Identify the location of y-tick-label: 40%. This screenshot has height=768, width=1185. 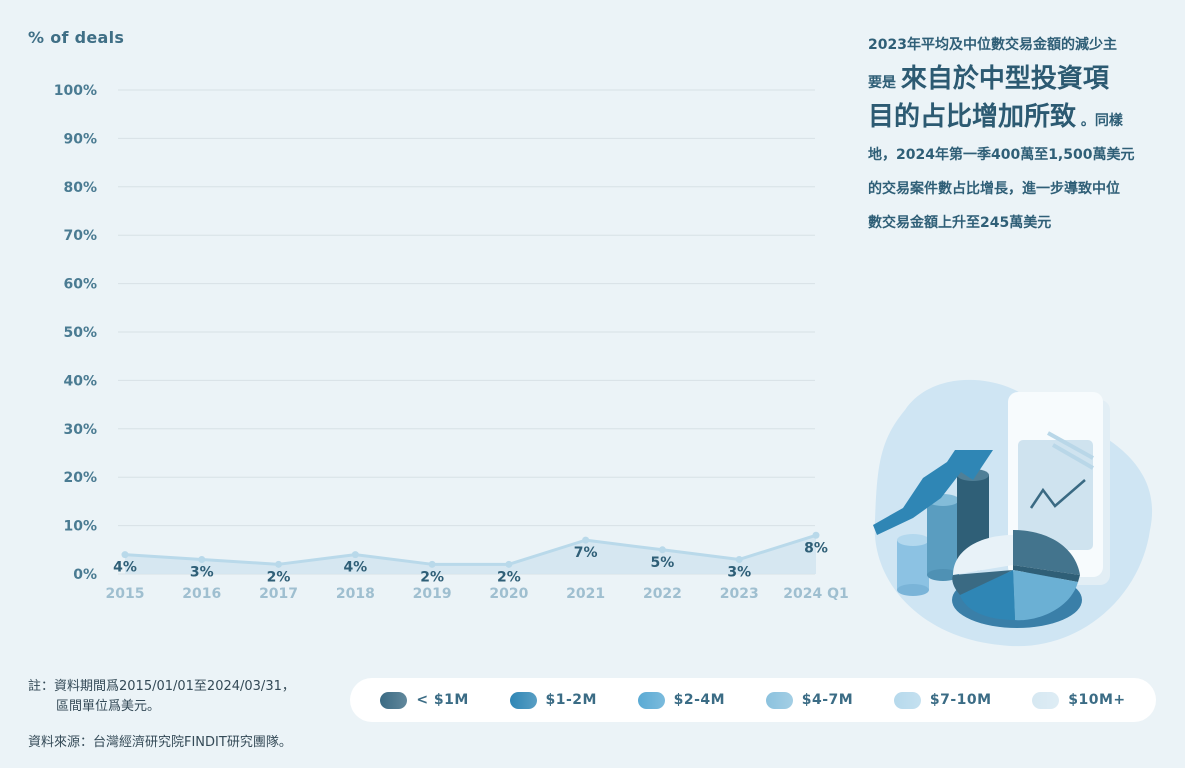
(80, 381).